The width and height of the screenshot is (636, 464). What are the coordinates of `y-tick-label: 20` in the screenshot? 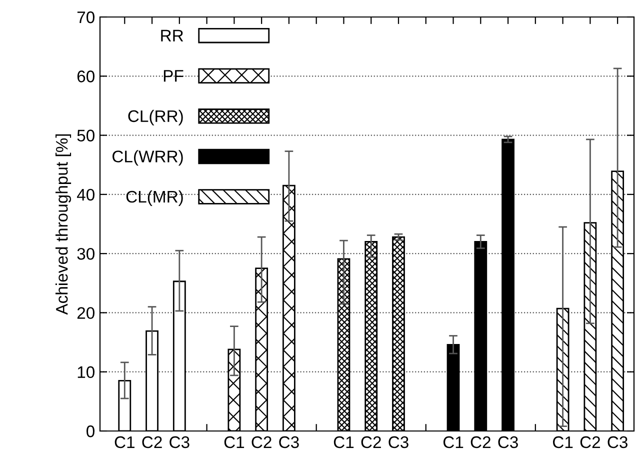 It's located at (85, 313).